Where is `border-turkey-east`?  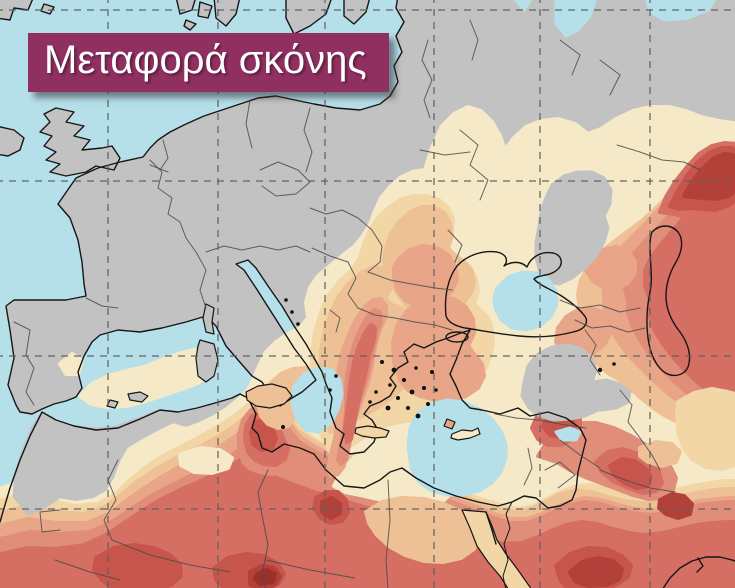 border-turkey-east is located at coordinates (592, 352).